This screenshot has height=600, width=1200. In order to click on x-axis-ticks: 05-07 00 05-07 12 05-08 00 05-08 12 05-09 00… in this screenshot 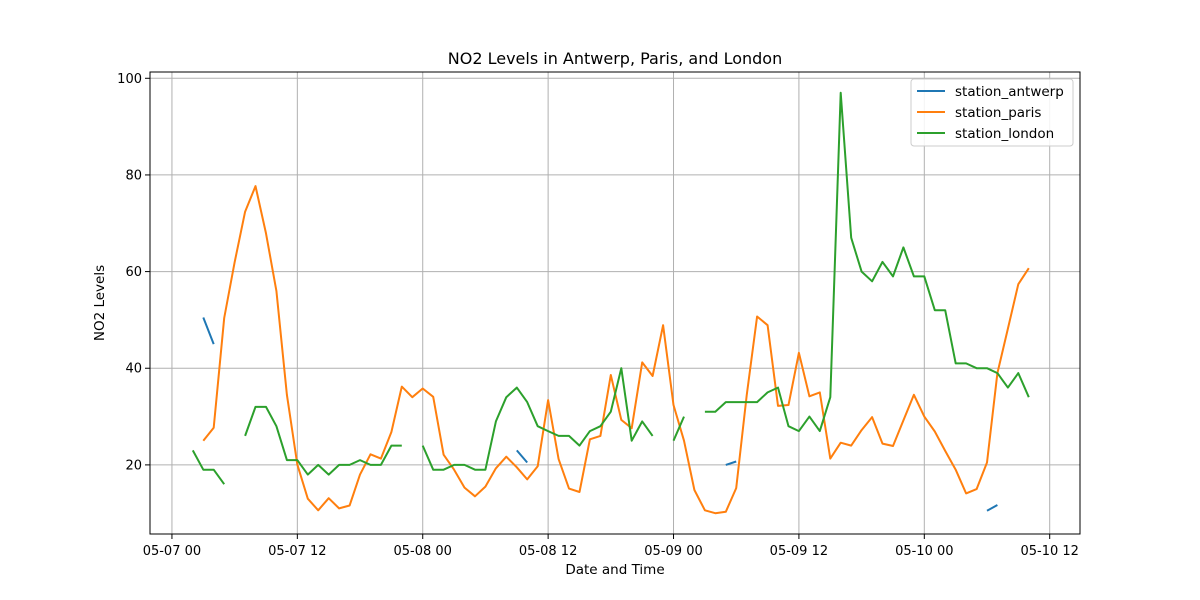, I will do `click(611, 546)`.